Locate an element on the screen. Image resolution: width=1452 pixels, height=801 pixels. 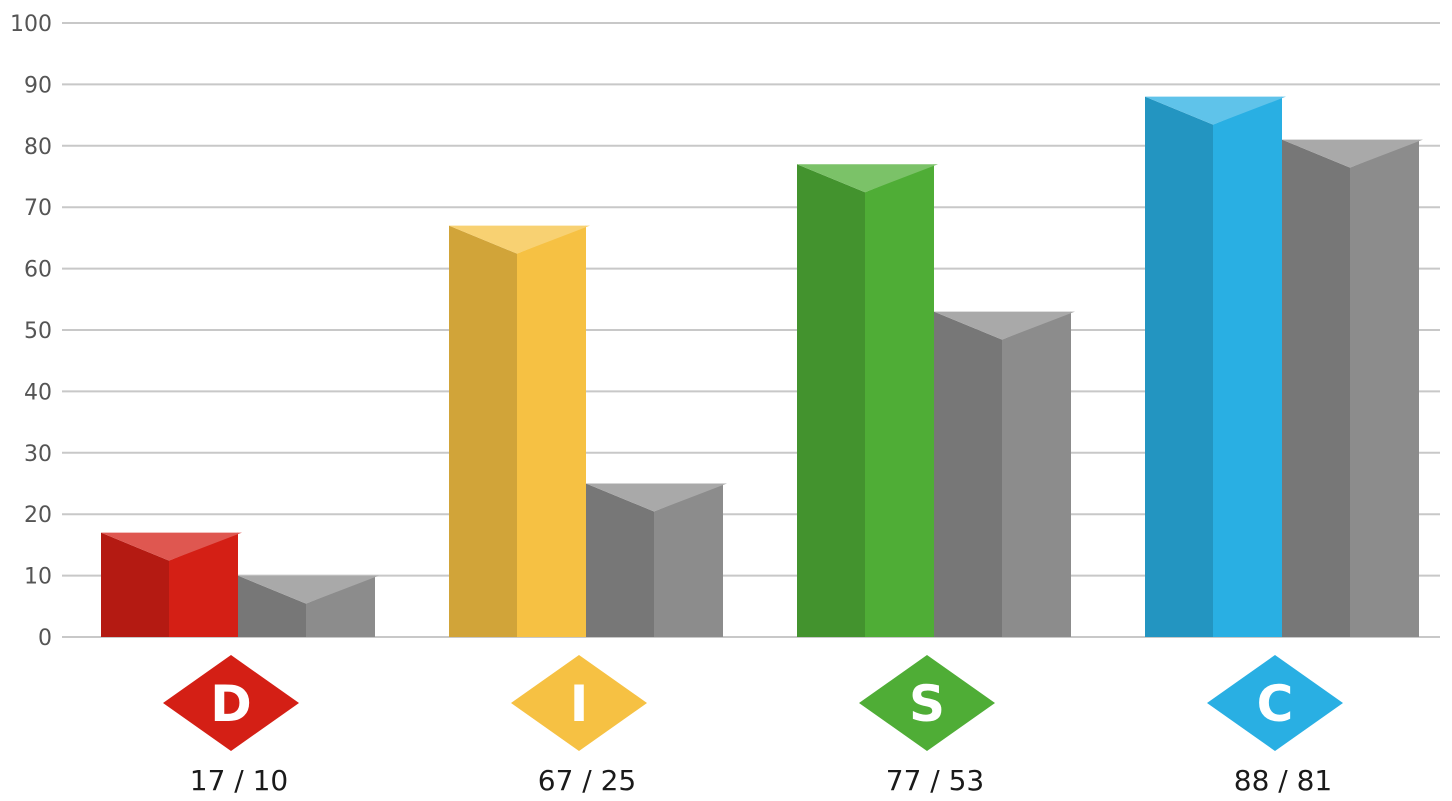
bar-c-secondary is located at coordinates (1352, 388).